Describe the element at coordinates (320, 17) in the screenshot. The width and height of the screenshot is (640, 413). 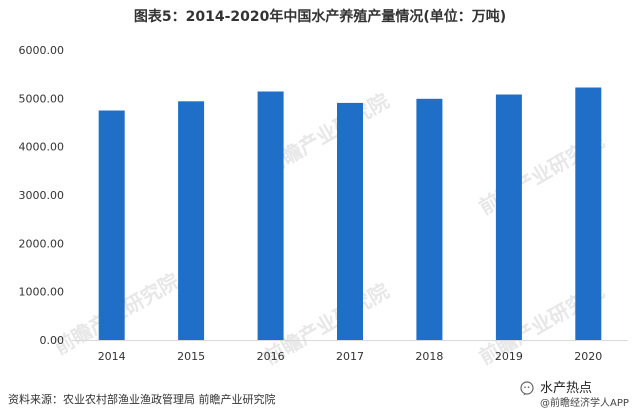
I see `chart-title: 图表5：2014-2020年中国水产养殖产量情况(单位：万吨)` at that location.